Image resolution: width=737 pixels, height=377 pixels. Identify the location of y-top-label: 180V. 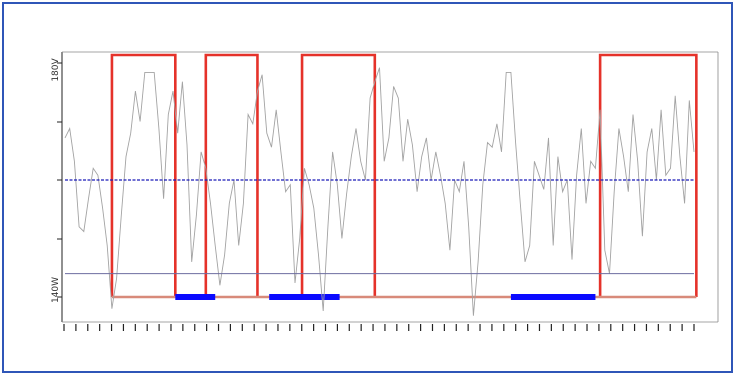
(56, 69).